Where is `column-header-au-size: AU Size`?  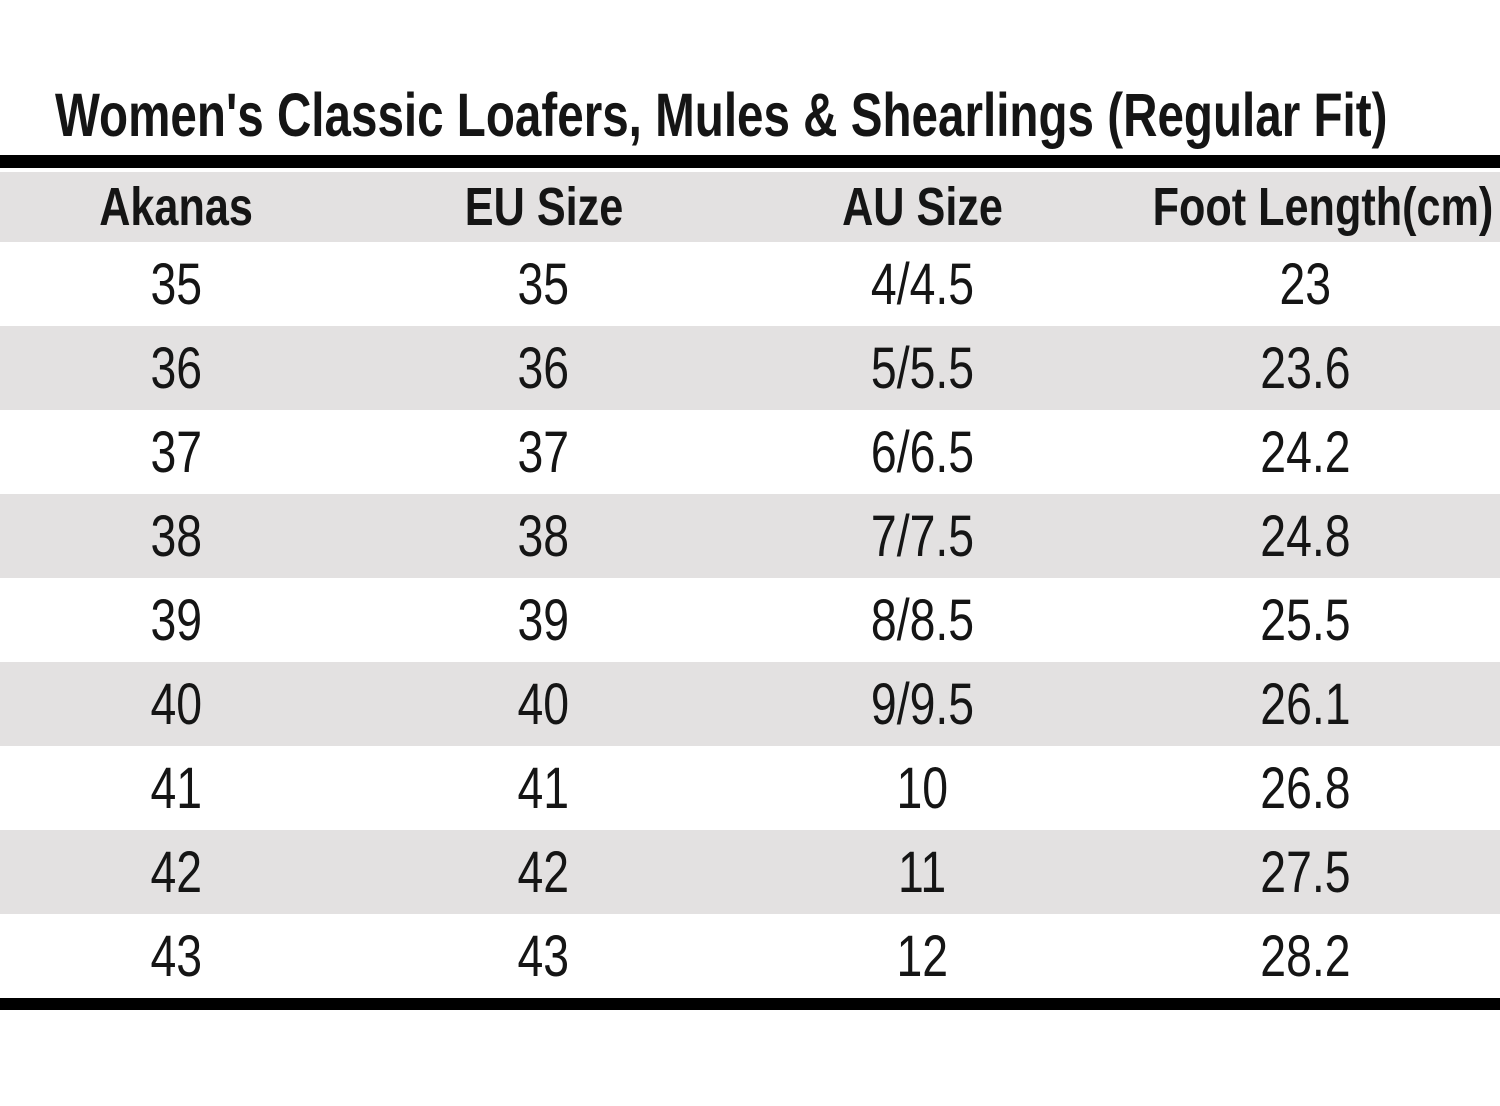
column-header-au-size: AU Size is located at coordinates (922, 207).